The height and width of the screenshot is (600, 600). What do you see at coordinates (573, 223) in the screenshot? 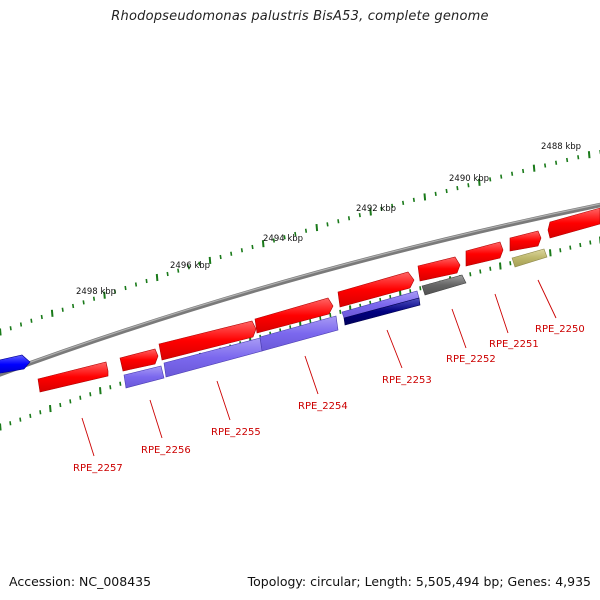
I see `gene-arrow-rpe2250-outer` at bounding box center [573, 223].